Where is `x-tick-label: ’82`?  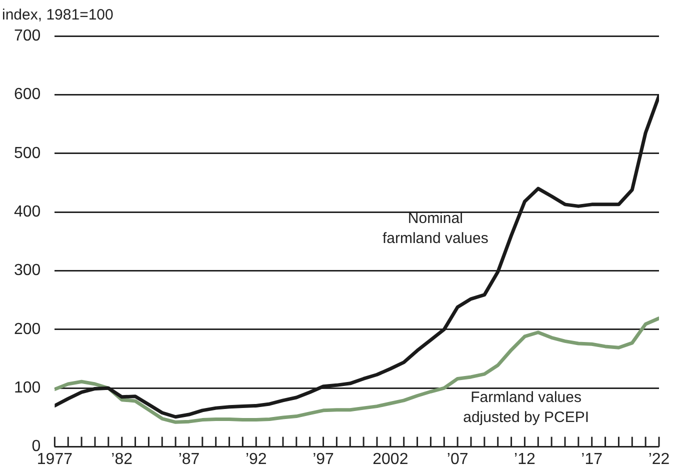
x-tick-label: ’82 is located at coordinates (122, 459).